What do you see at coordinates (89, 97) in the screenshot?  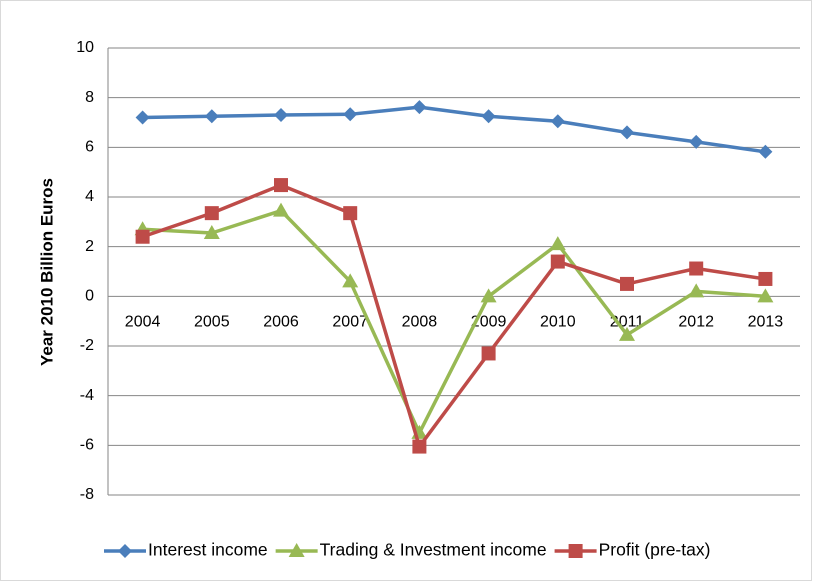 I see `y-tick-label: 8` at bounding box center [89, 97].